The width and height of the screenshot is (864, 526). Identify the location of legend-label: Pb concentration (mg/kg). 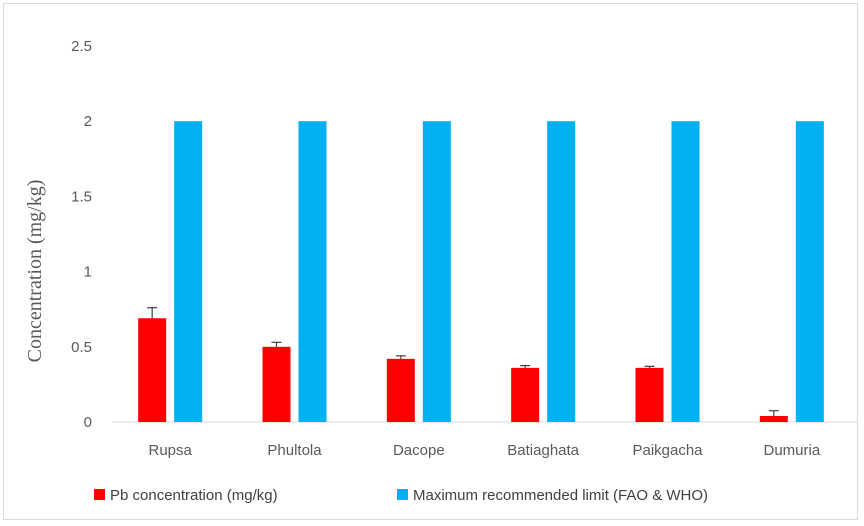
(194, 495).